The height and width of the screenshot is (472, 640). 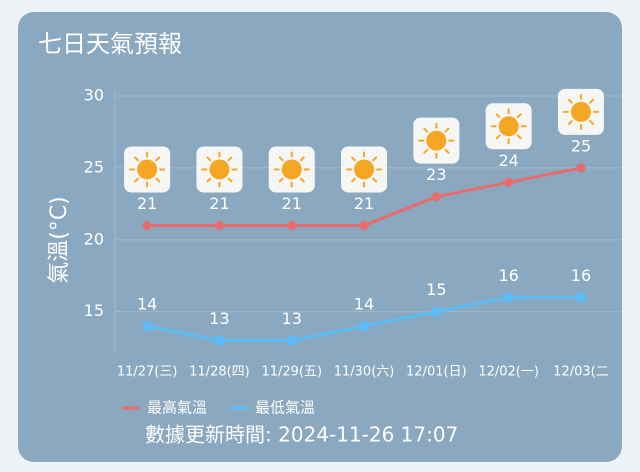 What do you see at coordinates (219, 372) in the screenshot?
I see `x-tick-label: 11/28(四)` at bounding box center [219, 372].